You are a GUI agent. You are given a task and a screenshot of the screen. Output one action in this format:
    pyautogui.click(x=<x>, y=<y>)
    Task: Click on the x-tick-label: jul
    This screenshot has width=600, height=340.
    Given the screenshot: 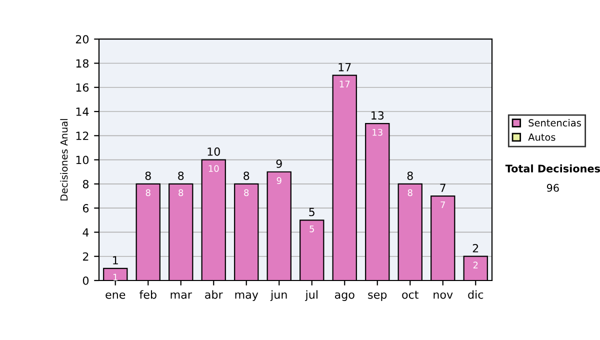 What is the action you would take?
    pyautogui.click(x=311, y=295)
    